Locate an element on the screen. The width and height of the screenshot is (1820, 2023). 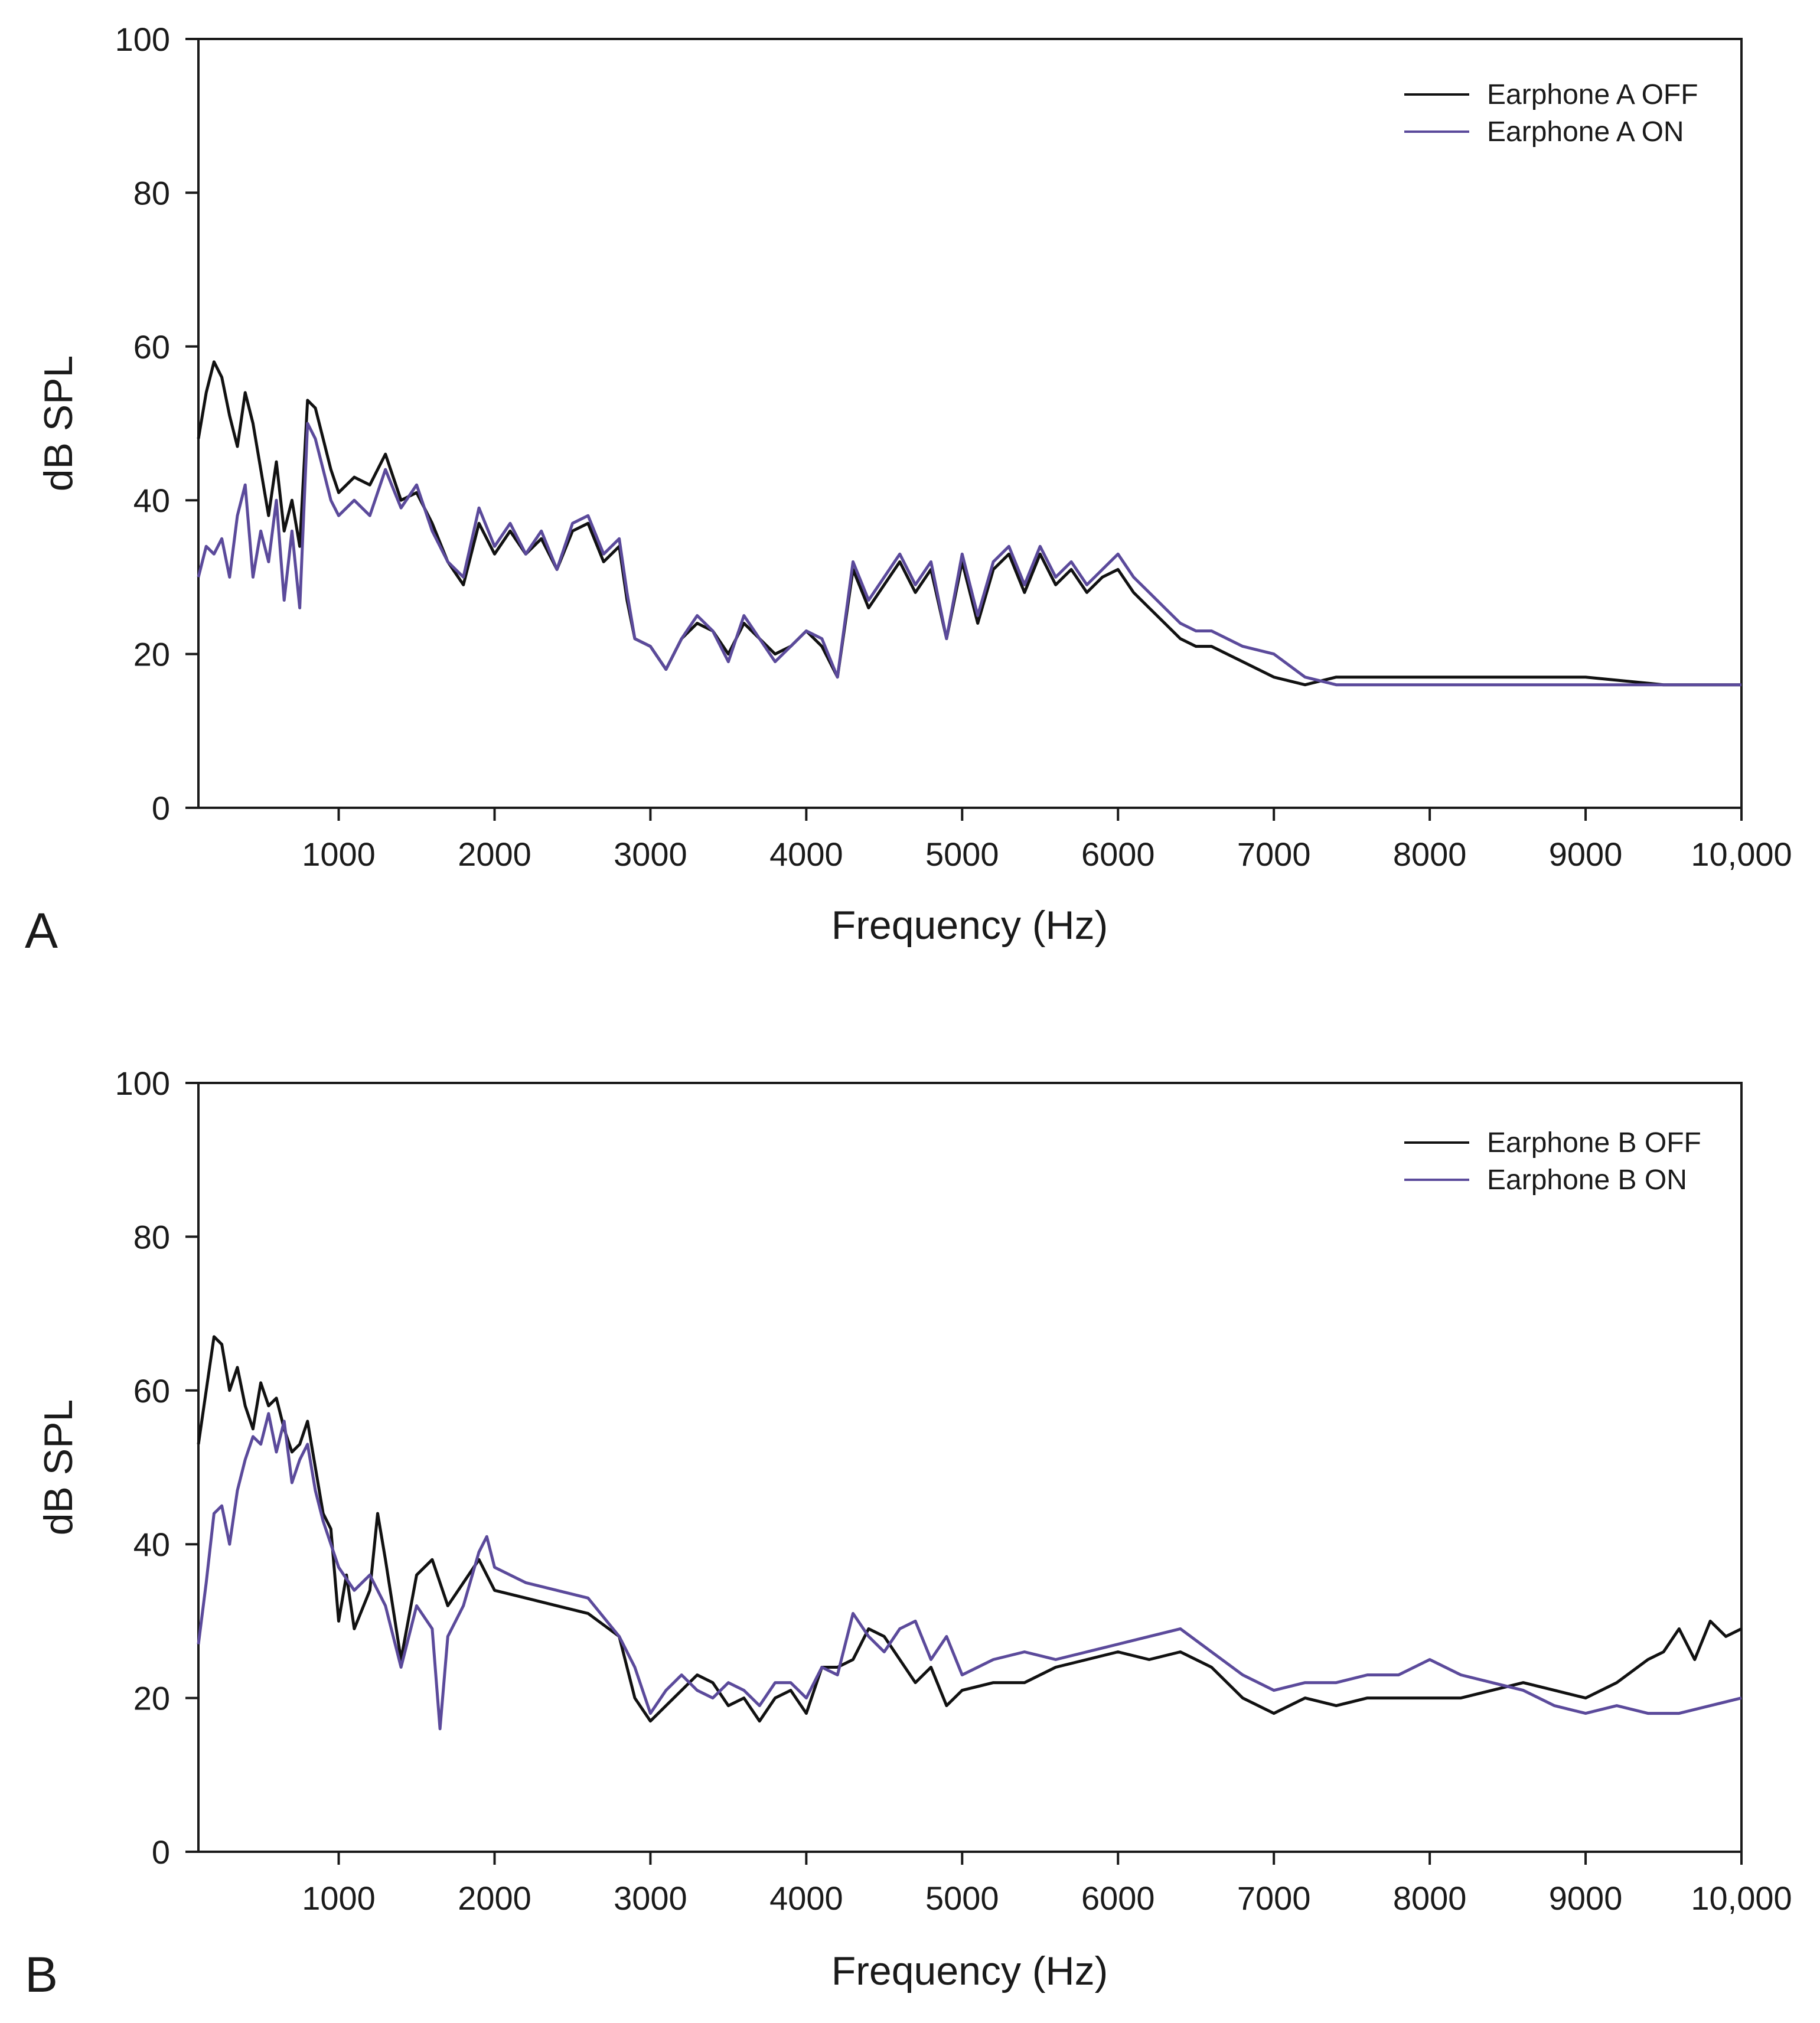
series-line-earphone-a-off is located at coordinates (969, 523).